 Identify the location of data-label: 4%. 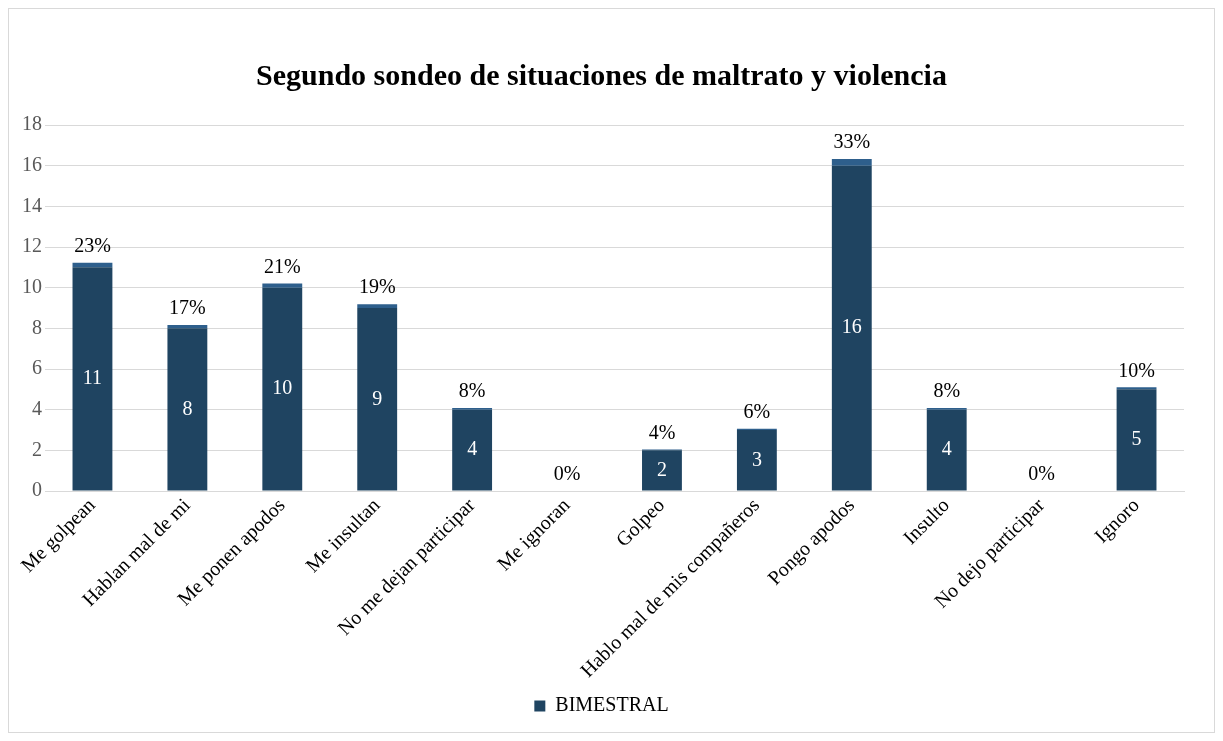
(662, 431).